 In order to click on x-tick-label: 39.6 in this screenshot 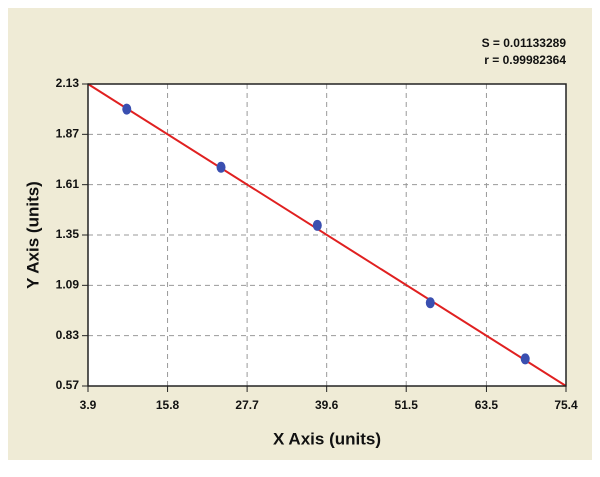, I will do `click(327, 405)`.